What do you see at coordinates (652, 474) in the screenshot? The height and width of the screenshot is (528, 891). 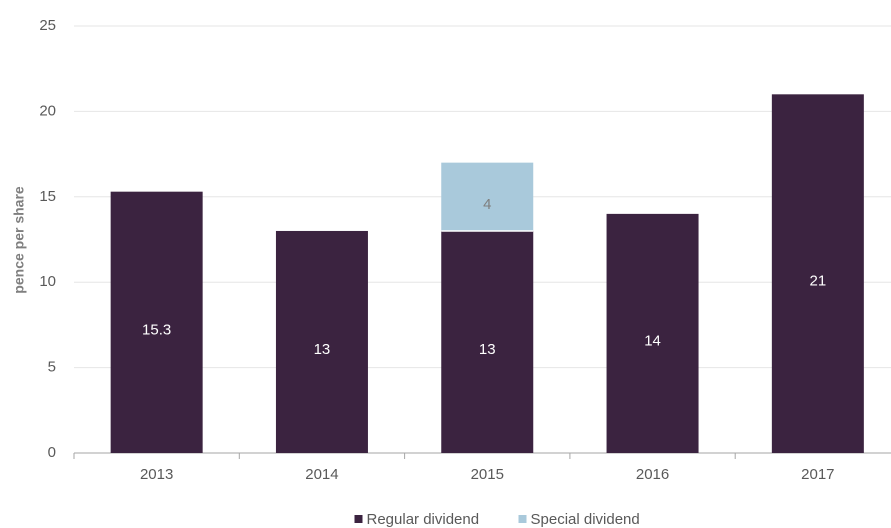 I see `x-tick-label: 2016` at bounding box center [652, 474].